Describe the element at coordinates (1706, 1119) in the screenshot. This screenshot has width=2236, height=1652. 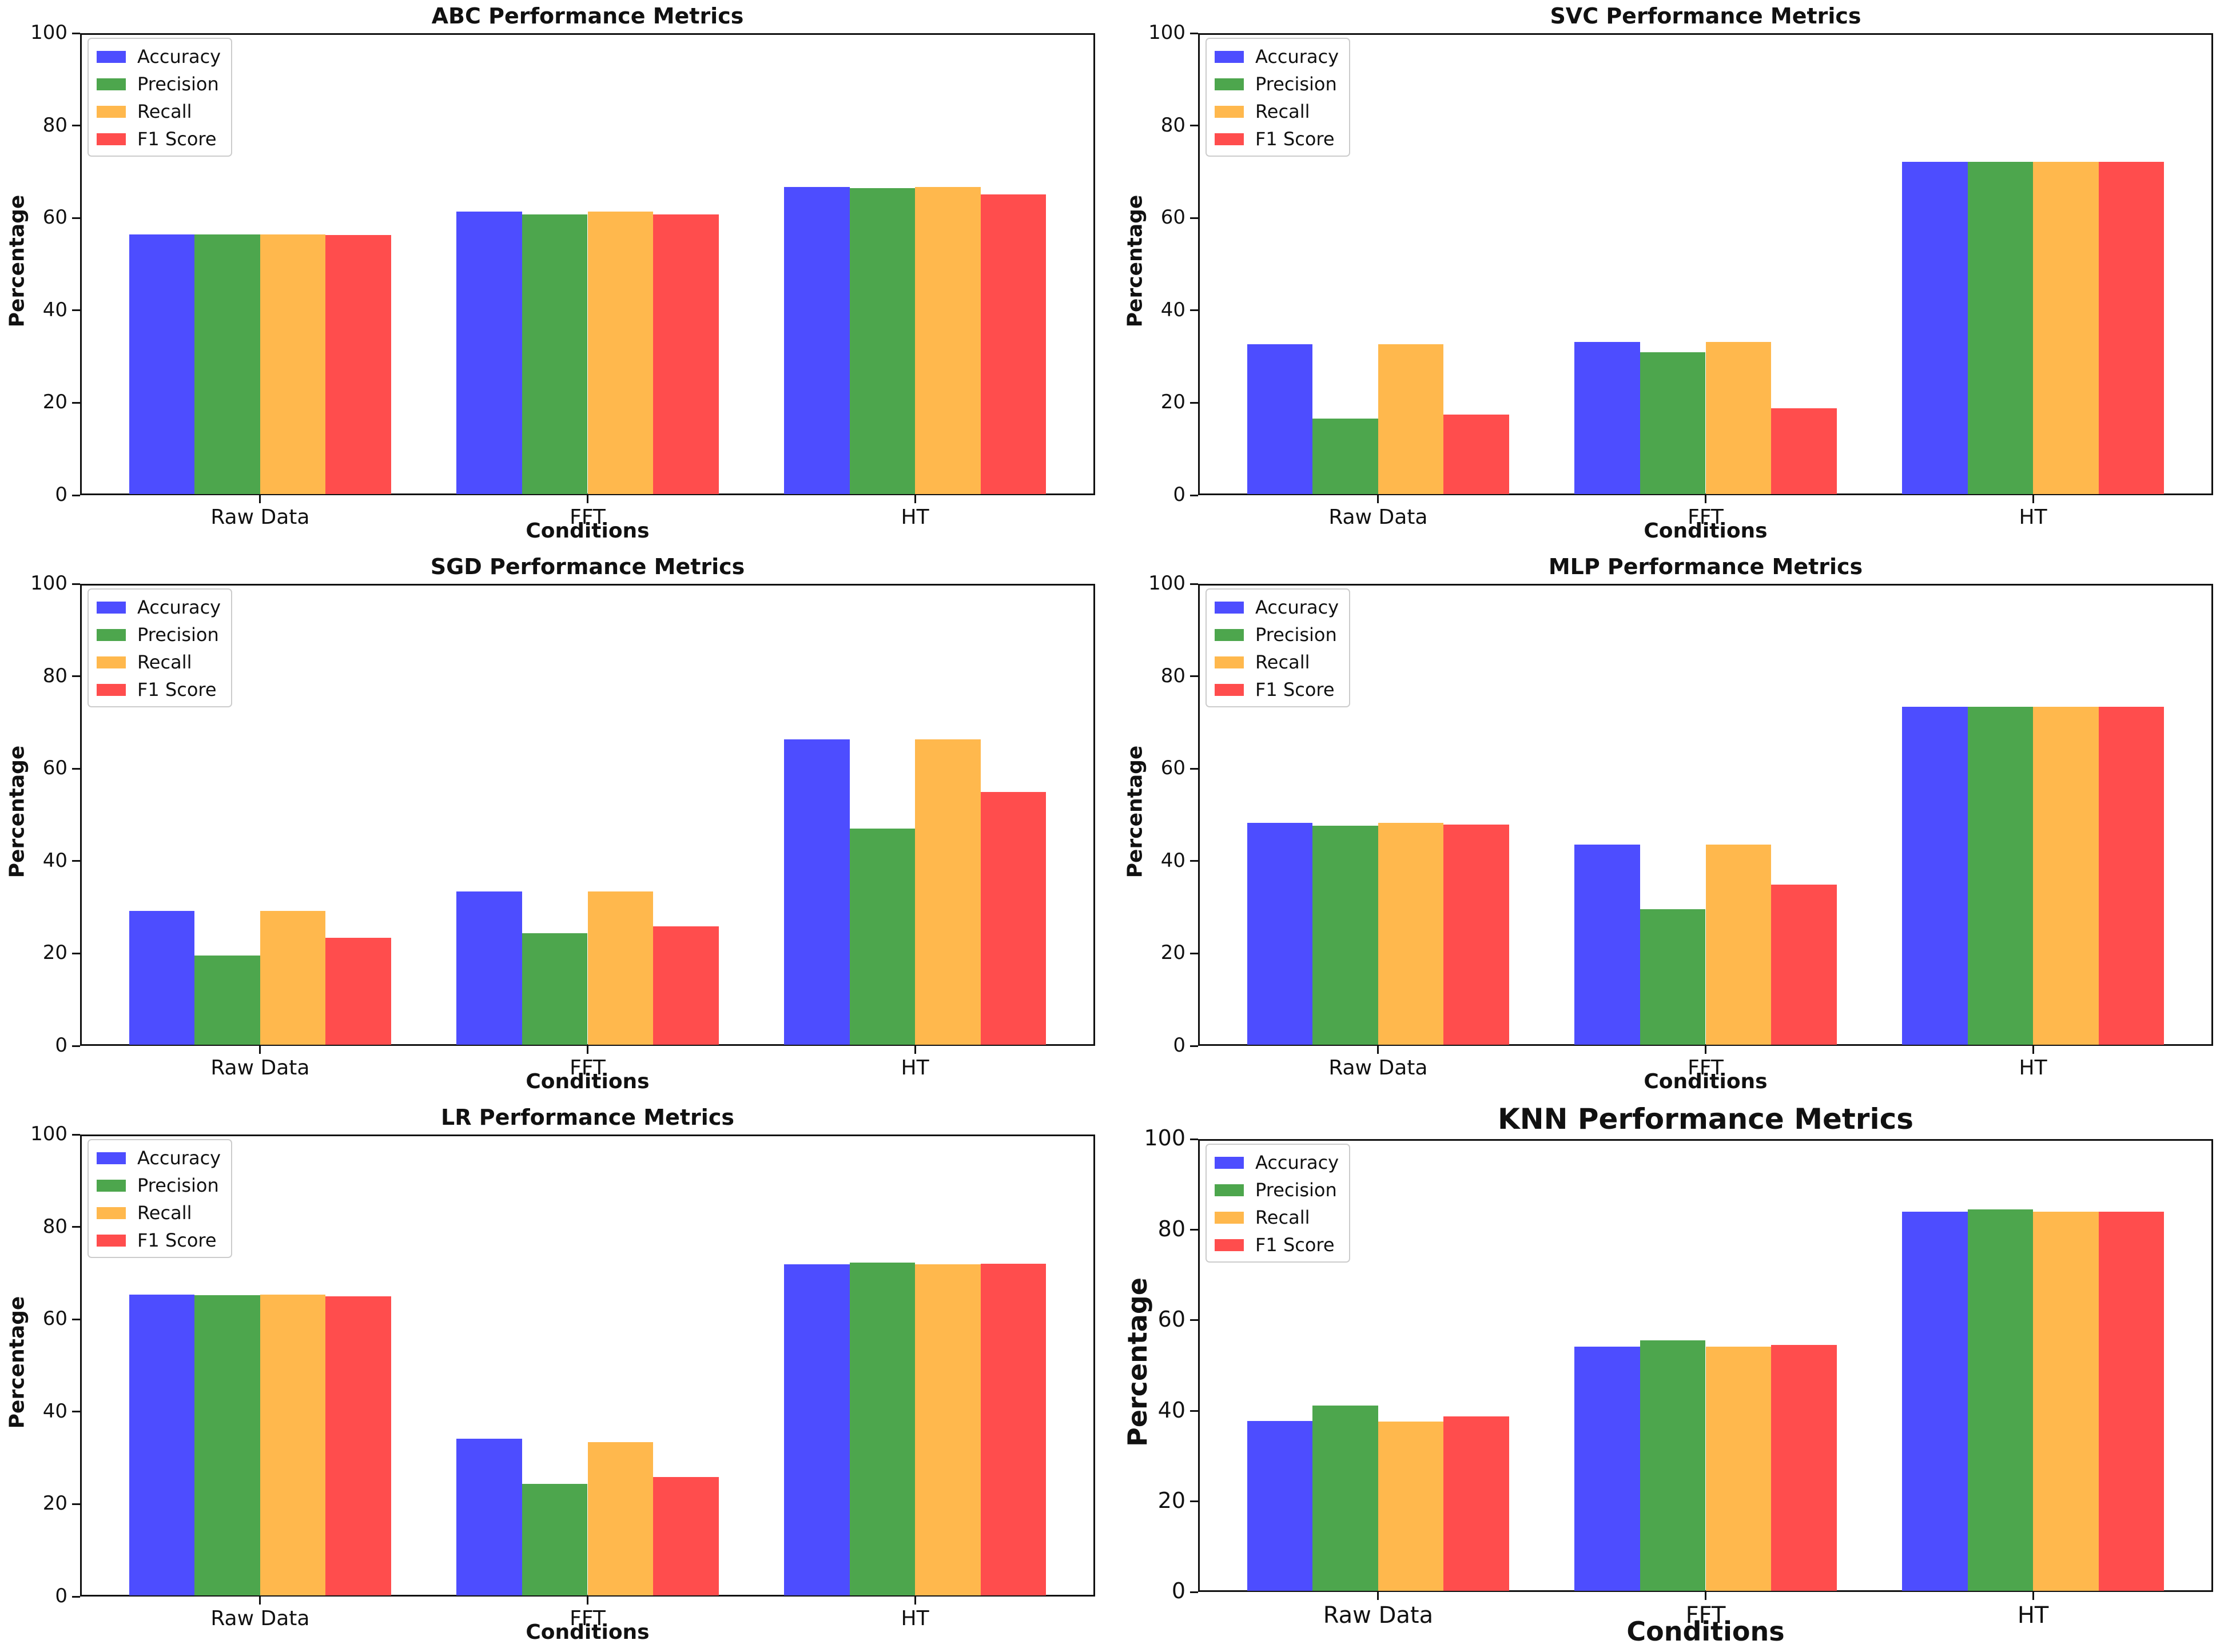
I see `chart-title: KNN Performance Metrics` at that location.